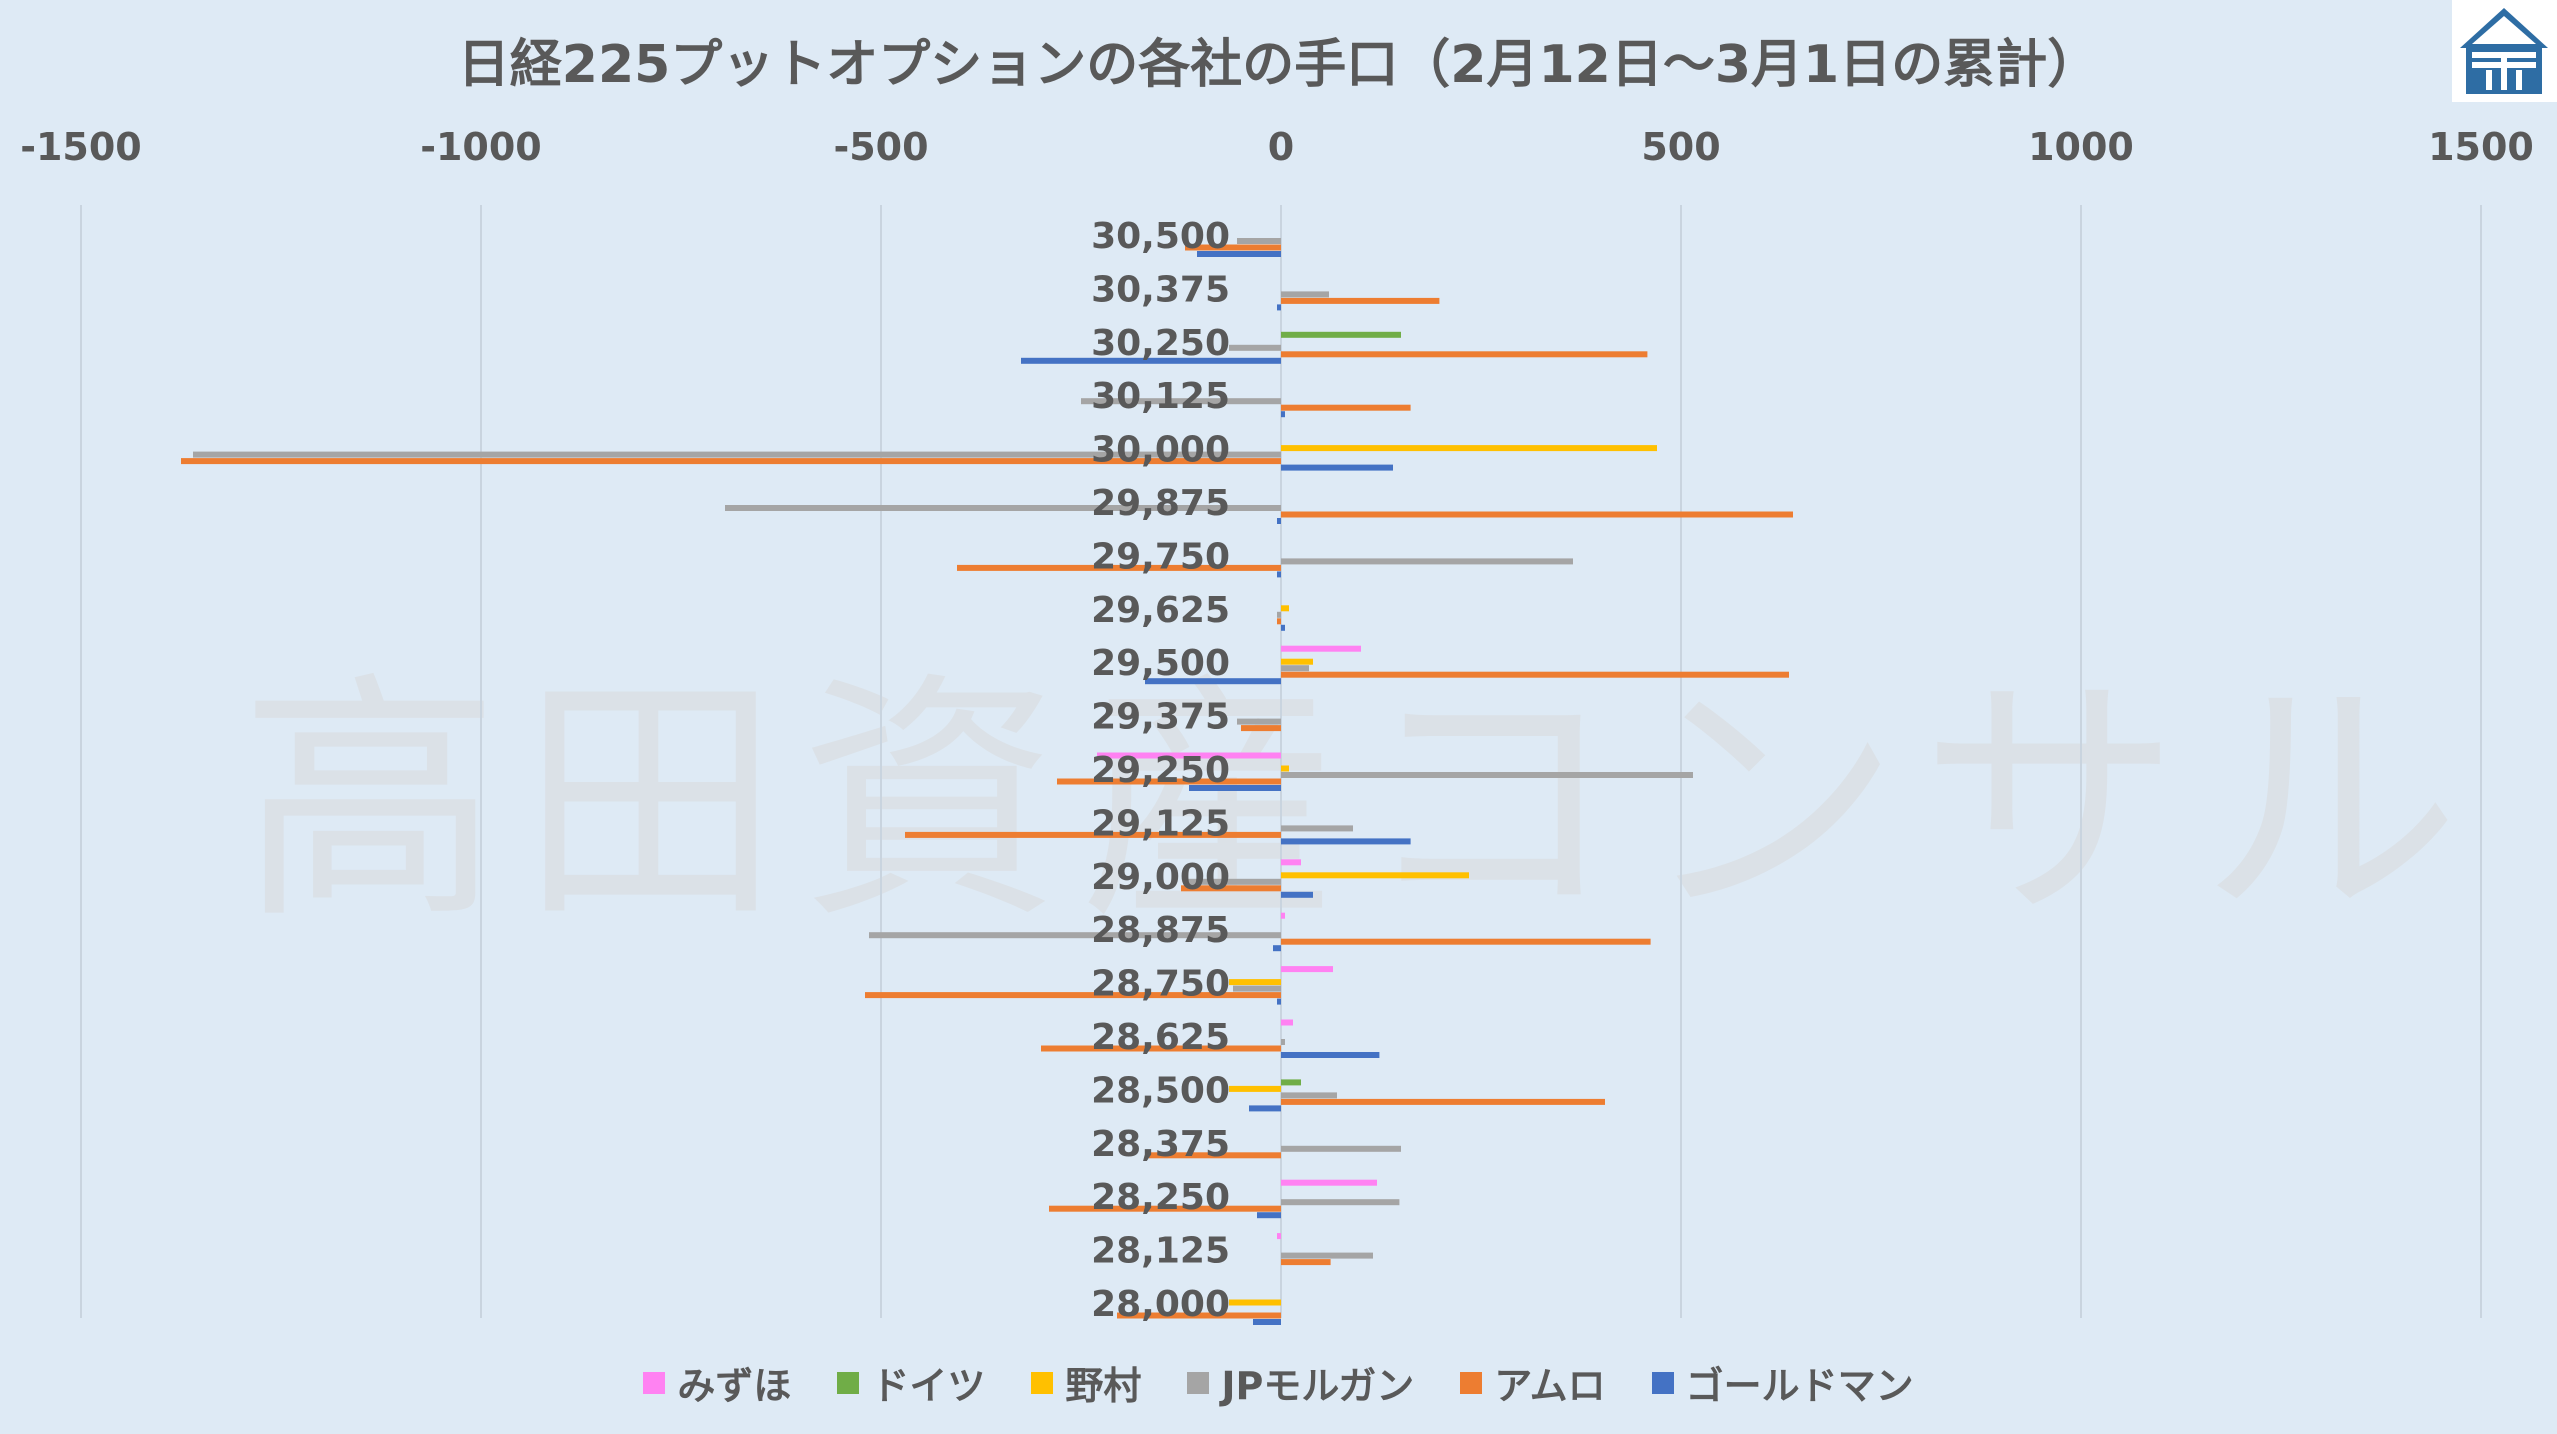 Image resolution: width=2557 pixels, height=1434 pixels. What do you see at coordinates (1160, 823) in the screenshot?
I see `y-tick-label: 29,125` at bounding box center [1160, 823].